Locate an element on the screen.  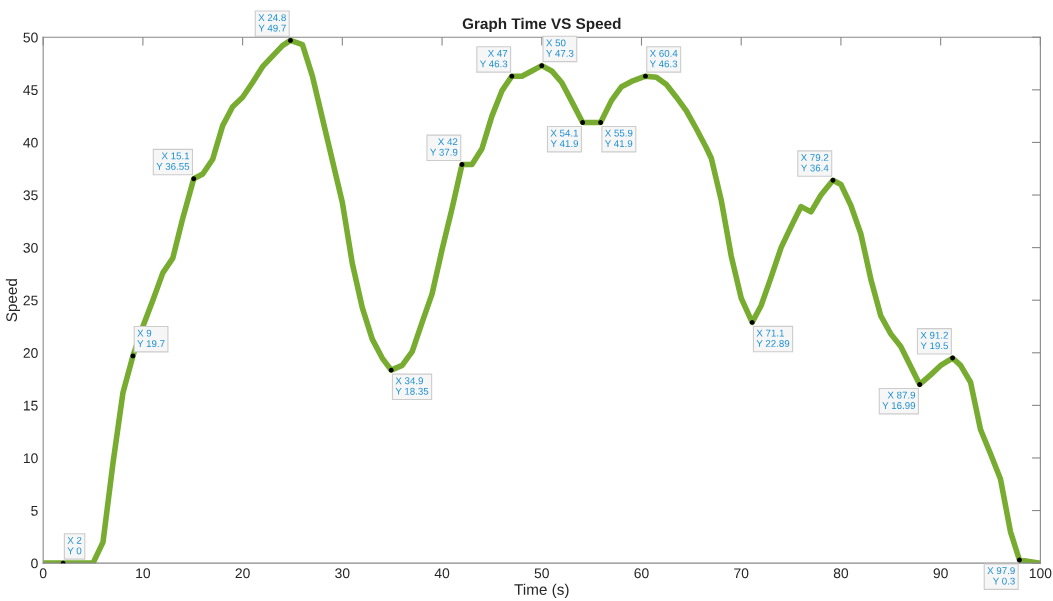
annotation: X 71.1 Y 22.89 is located at coordinates (773, 338).